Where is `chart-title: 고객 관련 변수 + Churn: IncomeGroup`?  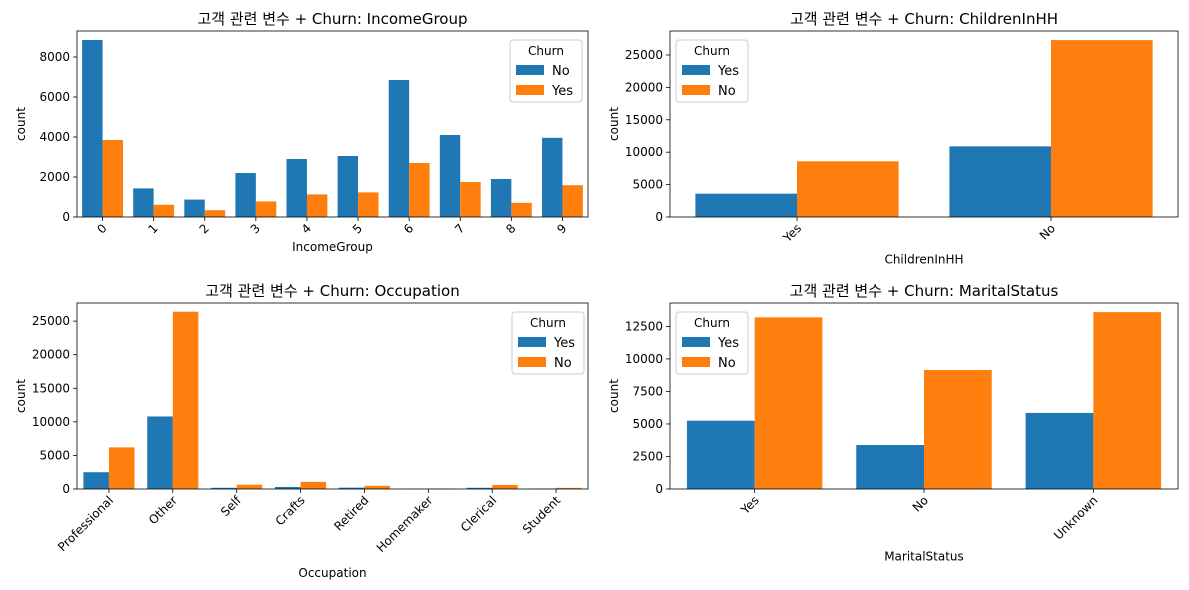 chart-title: 고객 관련 변수 + Churn: IncomeGroup is located at coordinates (332, 19).